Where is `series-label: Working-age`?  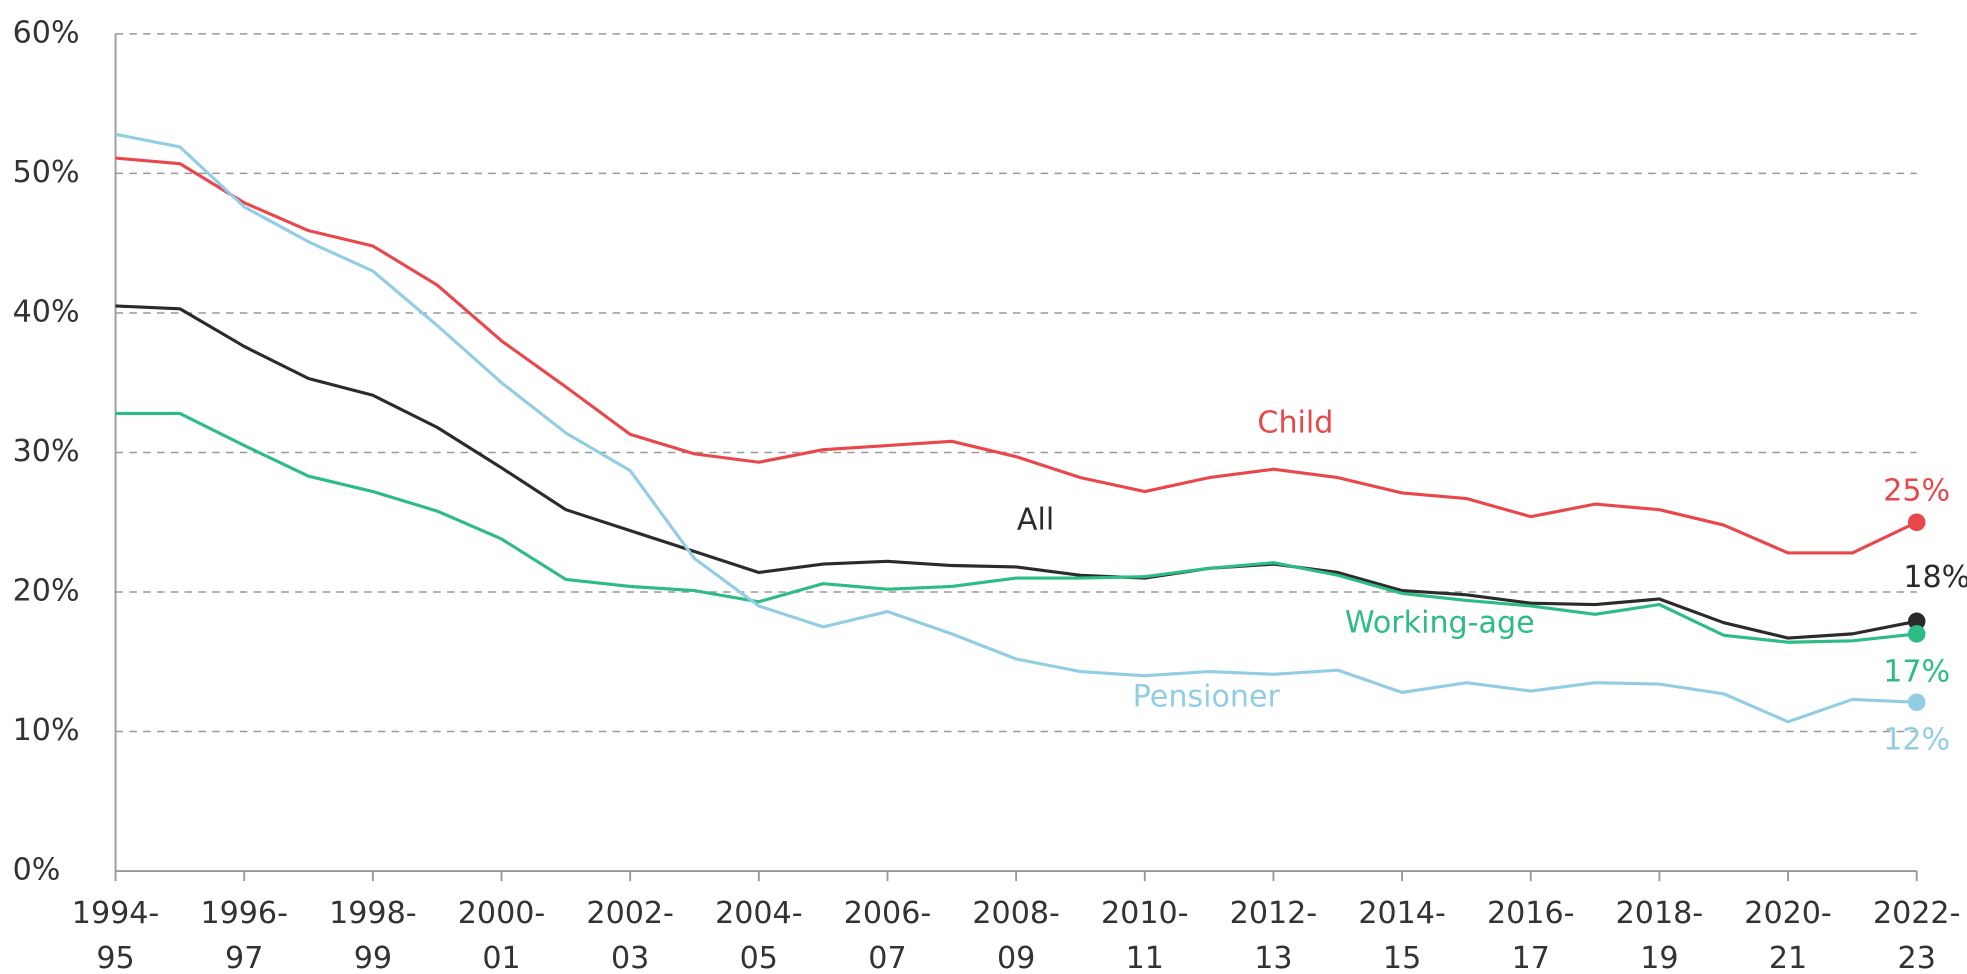 series-label: Working-age is located at coordinates (1440, 622).